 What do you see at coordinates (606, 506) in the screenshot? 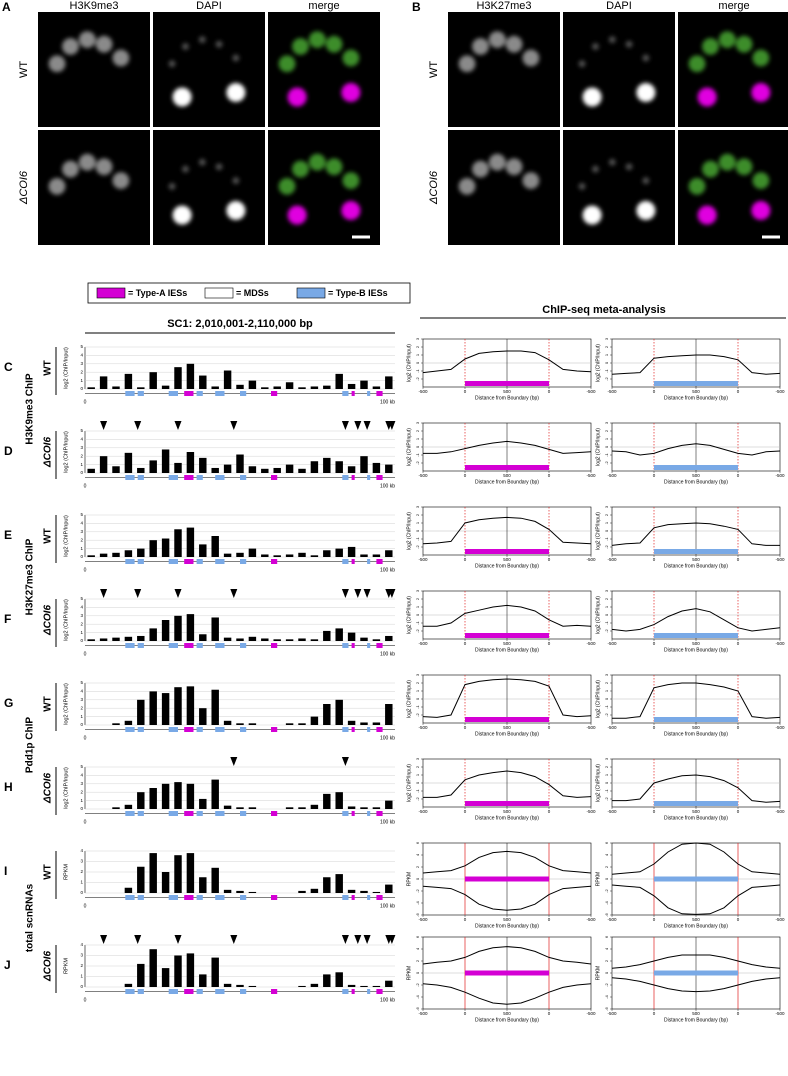
I see `y-tick-label: 3` at bounding box center [606, 506].